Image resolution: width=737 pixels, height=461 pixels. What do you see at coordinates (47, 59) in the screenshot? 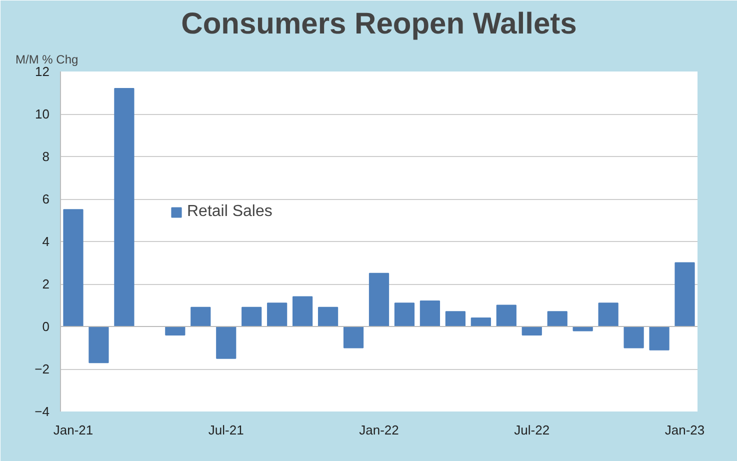
I see `y-axis-title: M/M % Chg` at bounding box center [47, 59].